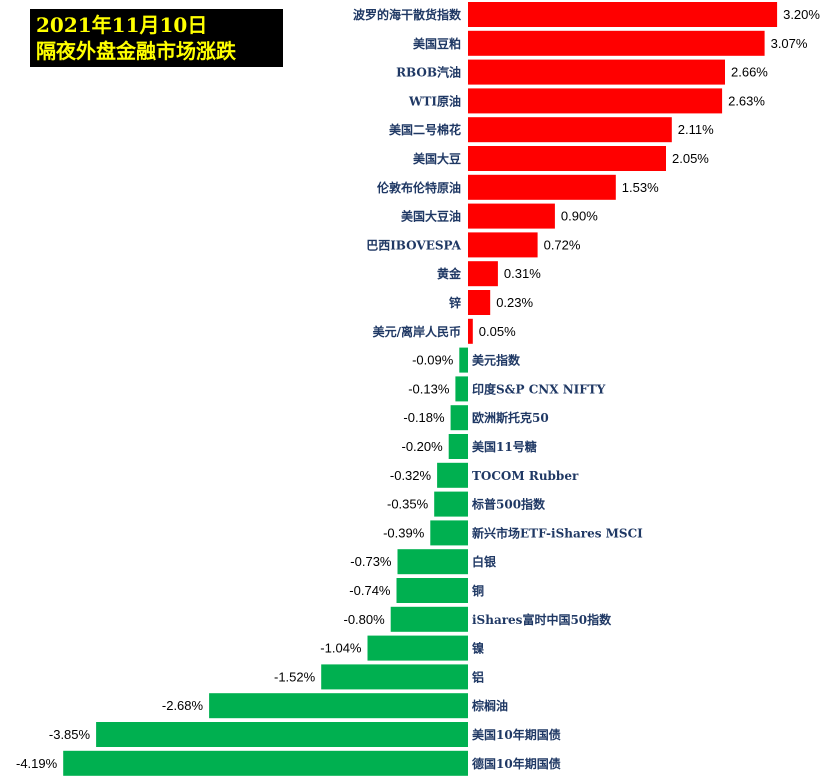 The image size is (829, 781). Describe the element at coordinates (183, 705) in the screenshot. I see `data-label: -2.68%` at that location.